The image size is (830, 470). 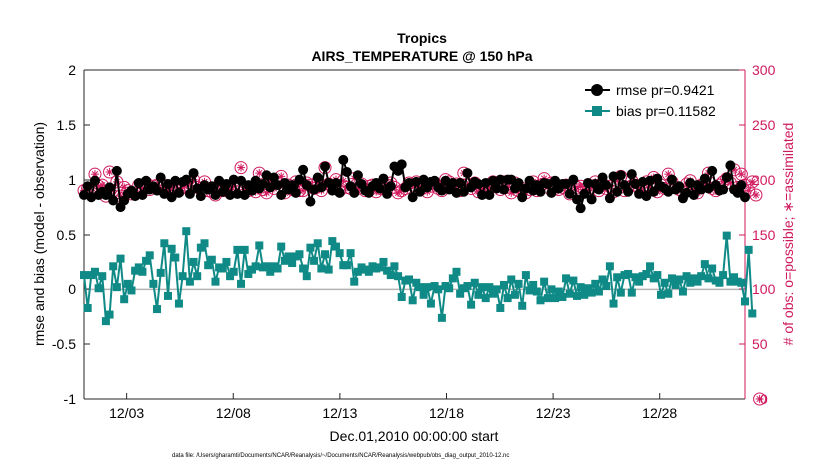 What do you see at coordinates (421, 56) in the screenshot?
I see `chart-subtitle: AIRS_TEMPERATURE @ 150 hPa` at bounding box center [421, 56].